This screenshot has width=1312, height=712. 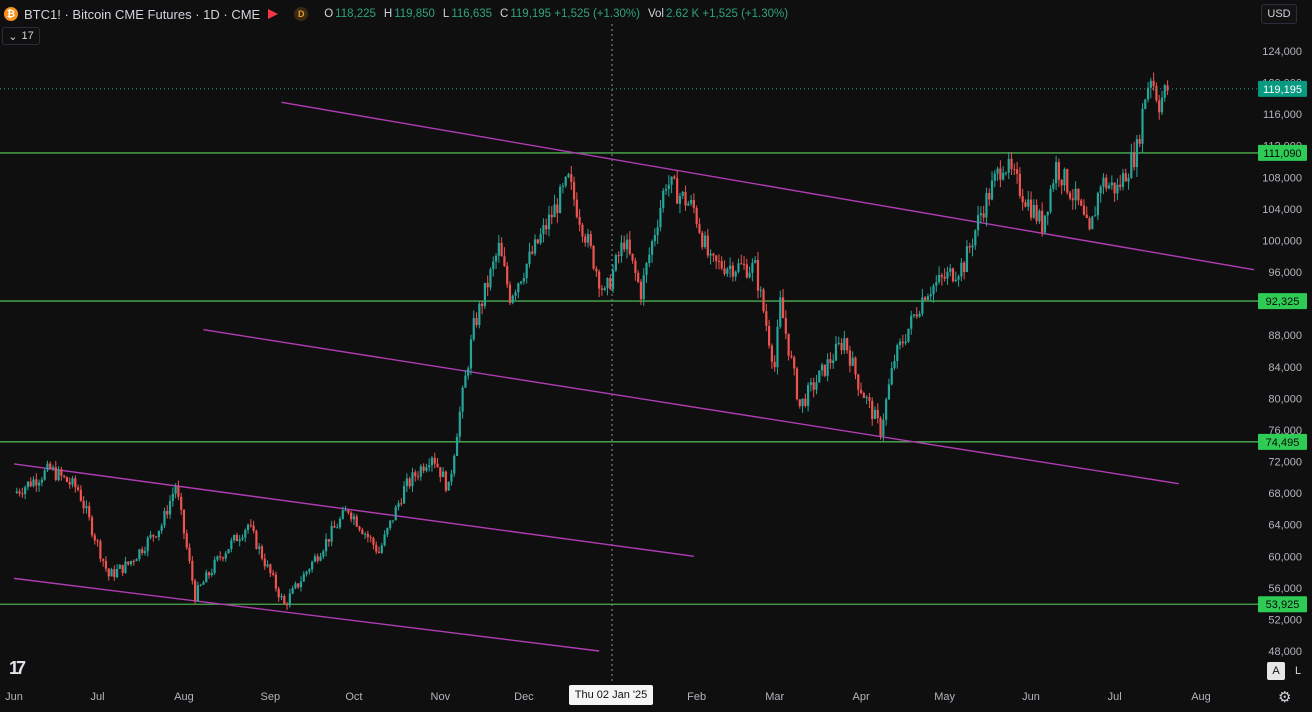 I want to click on x-tick-label: Jul, so click(x=1115, y=697).